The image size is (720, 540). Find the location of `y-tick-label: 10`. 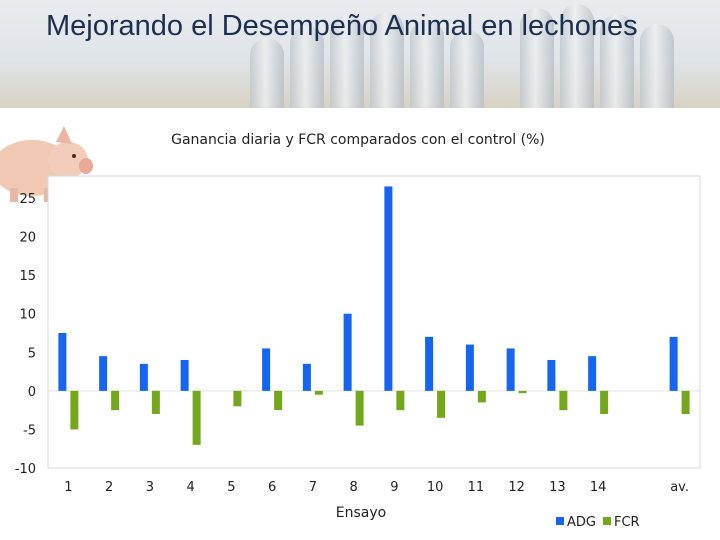

y-tick-label: 10 is located at coordinates (27, 315).